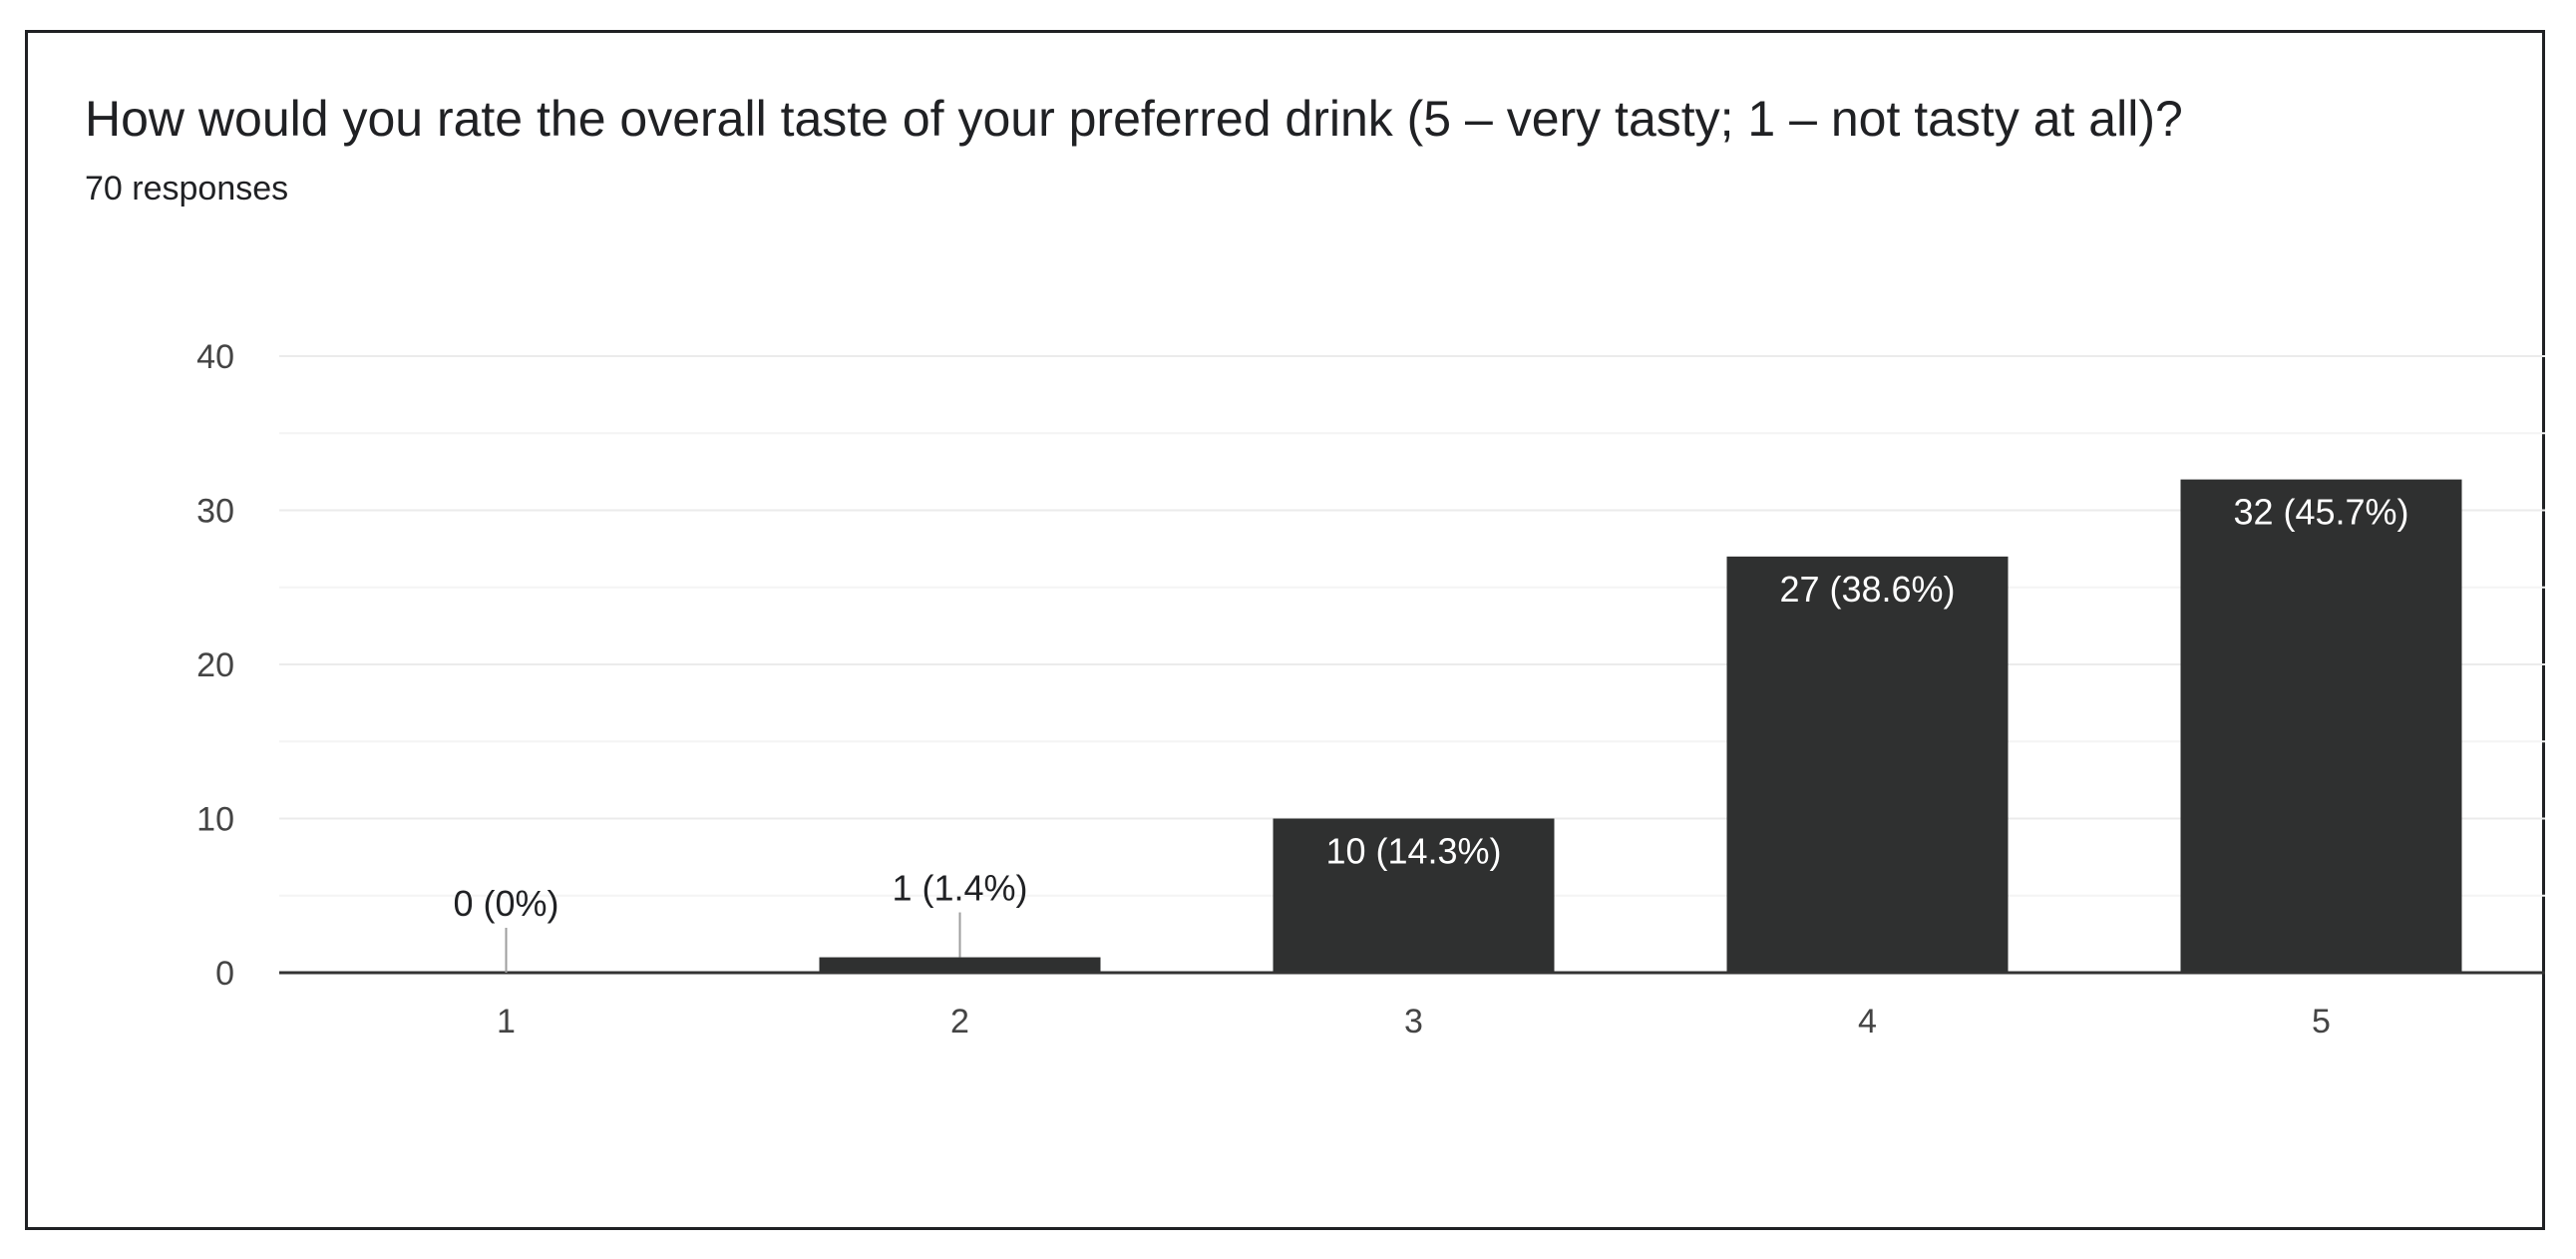 The height and width of the screenshot is (1259, 2576). I want to click on x-tick-label-5: 5, so click(2321, 1022).